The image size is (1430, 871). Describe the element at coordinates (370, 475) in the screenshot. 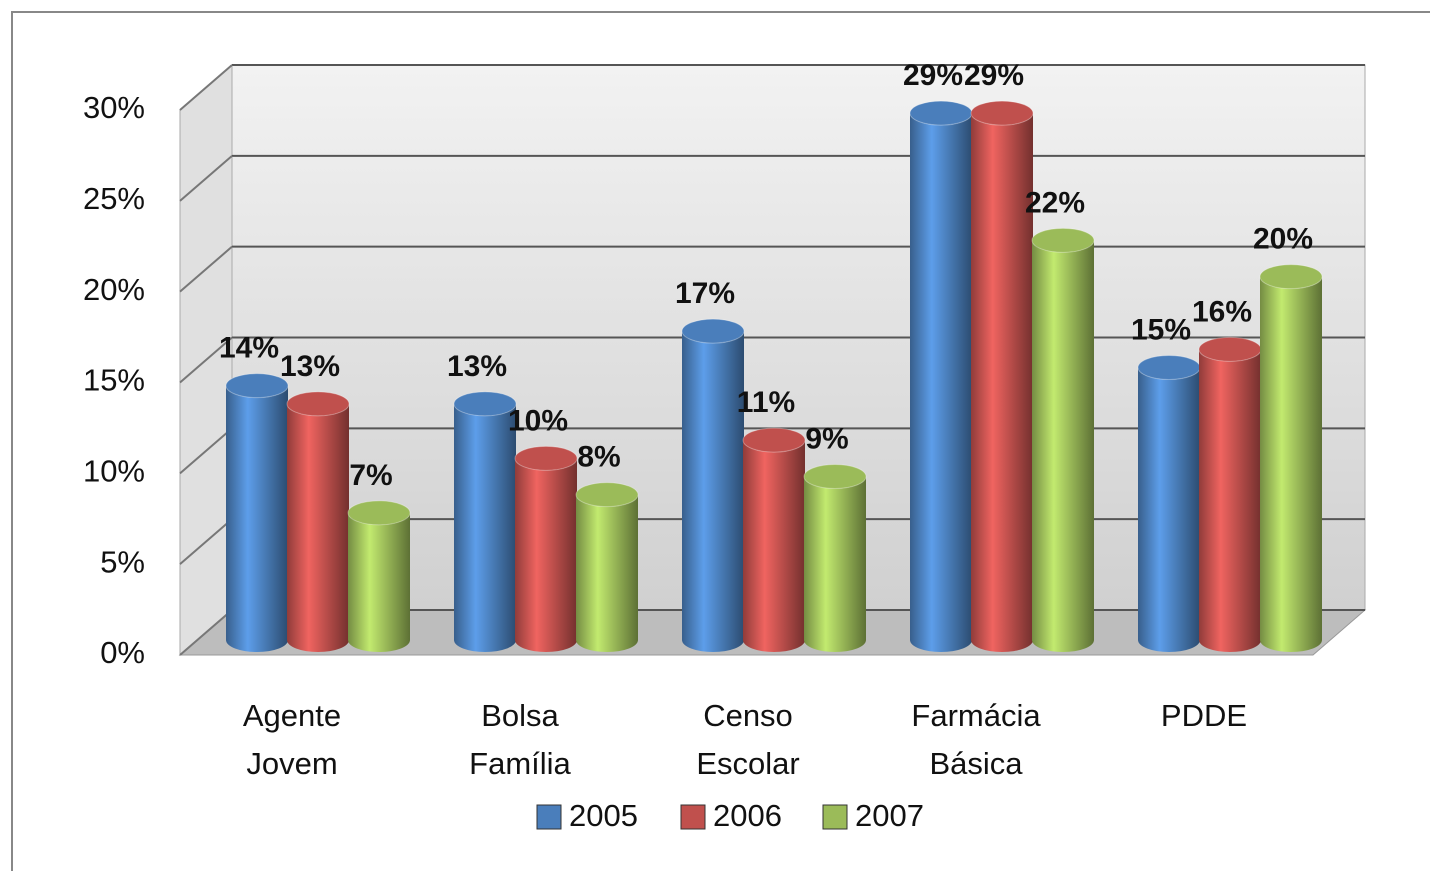

I see `value-label: 7%` at that location.